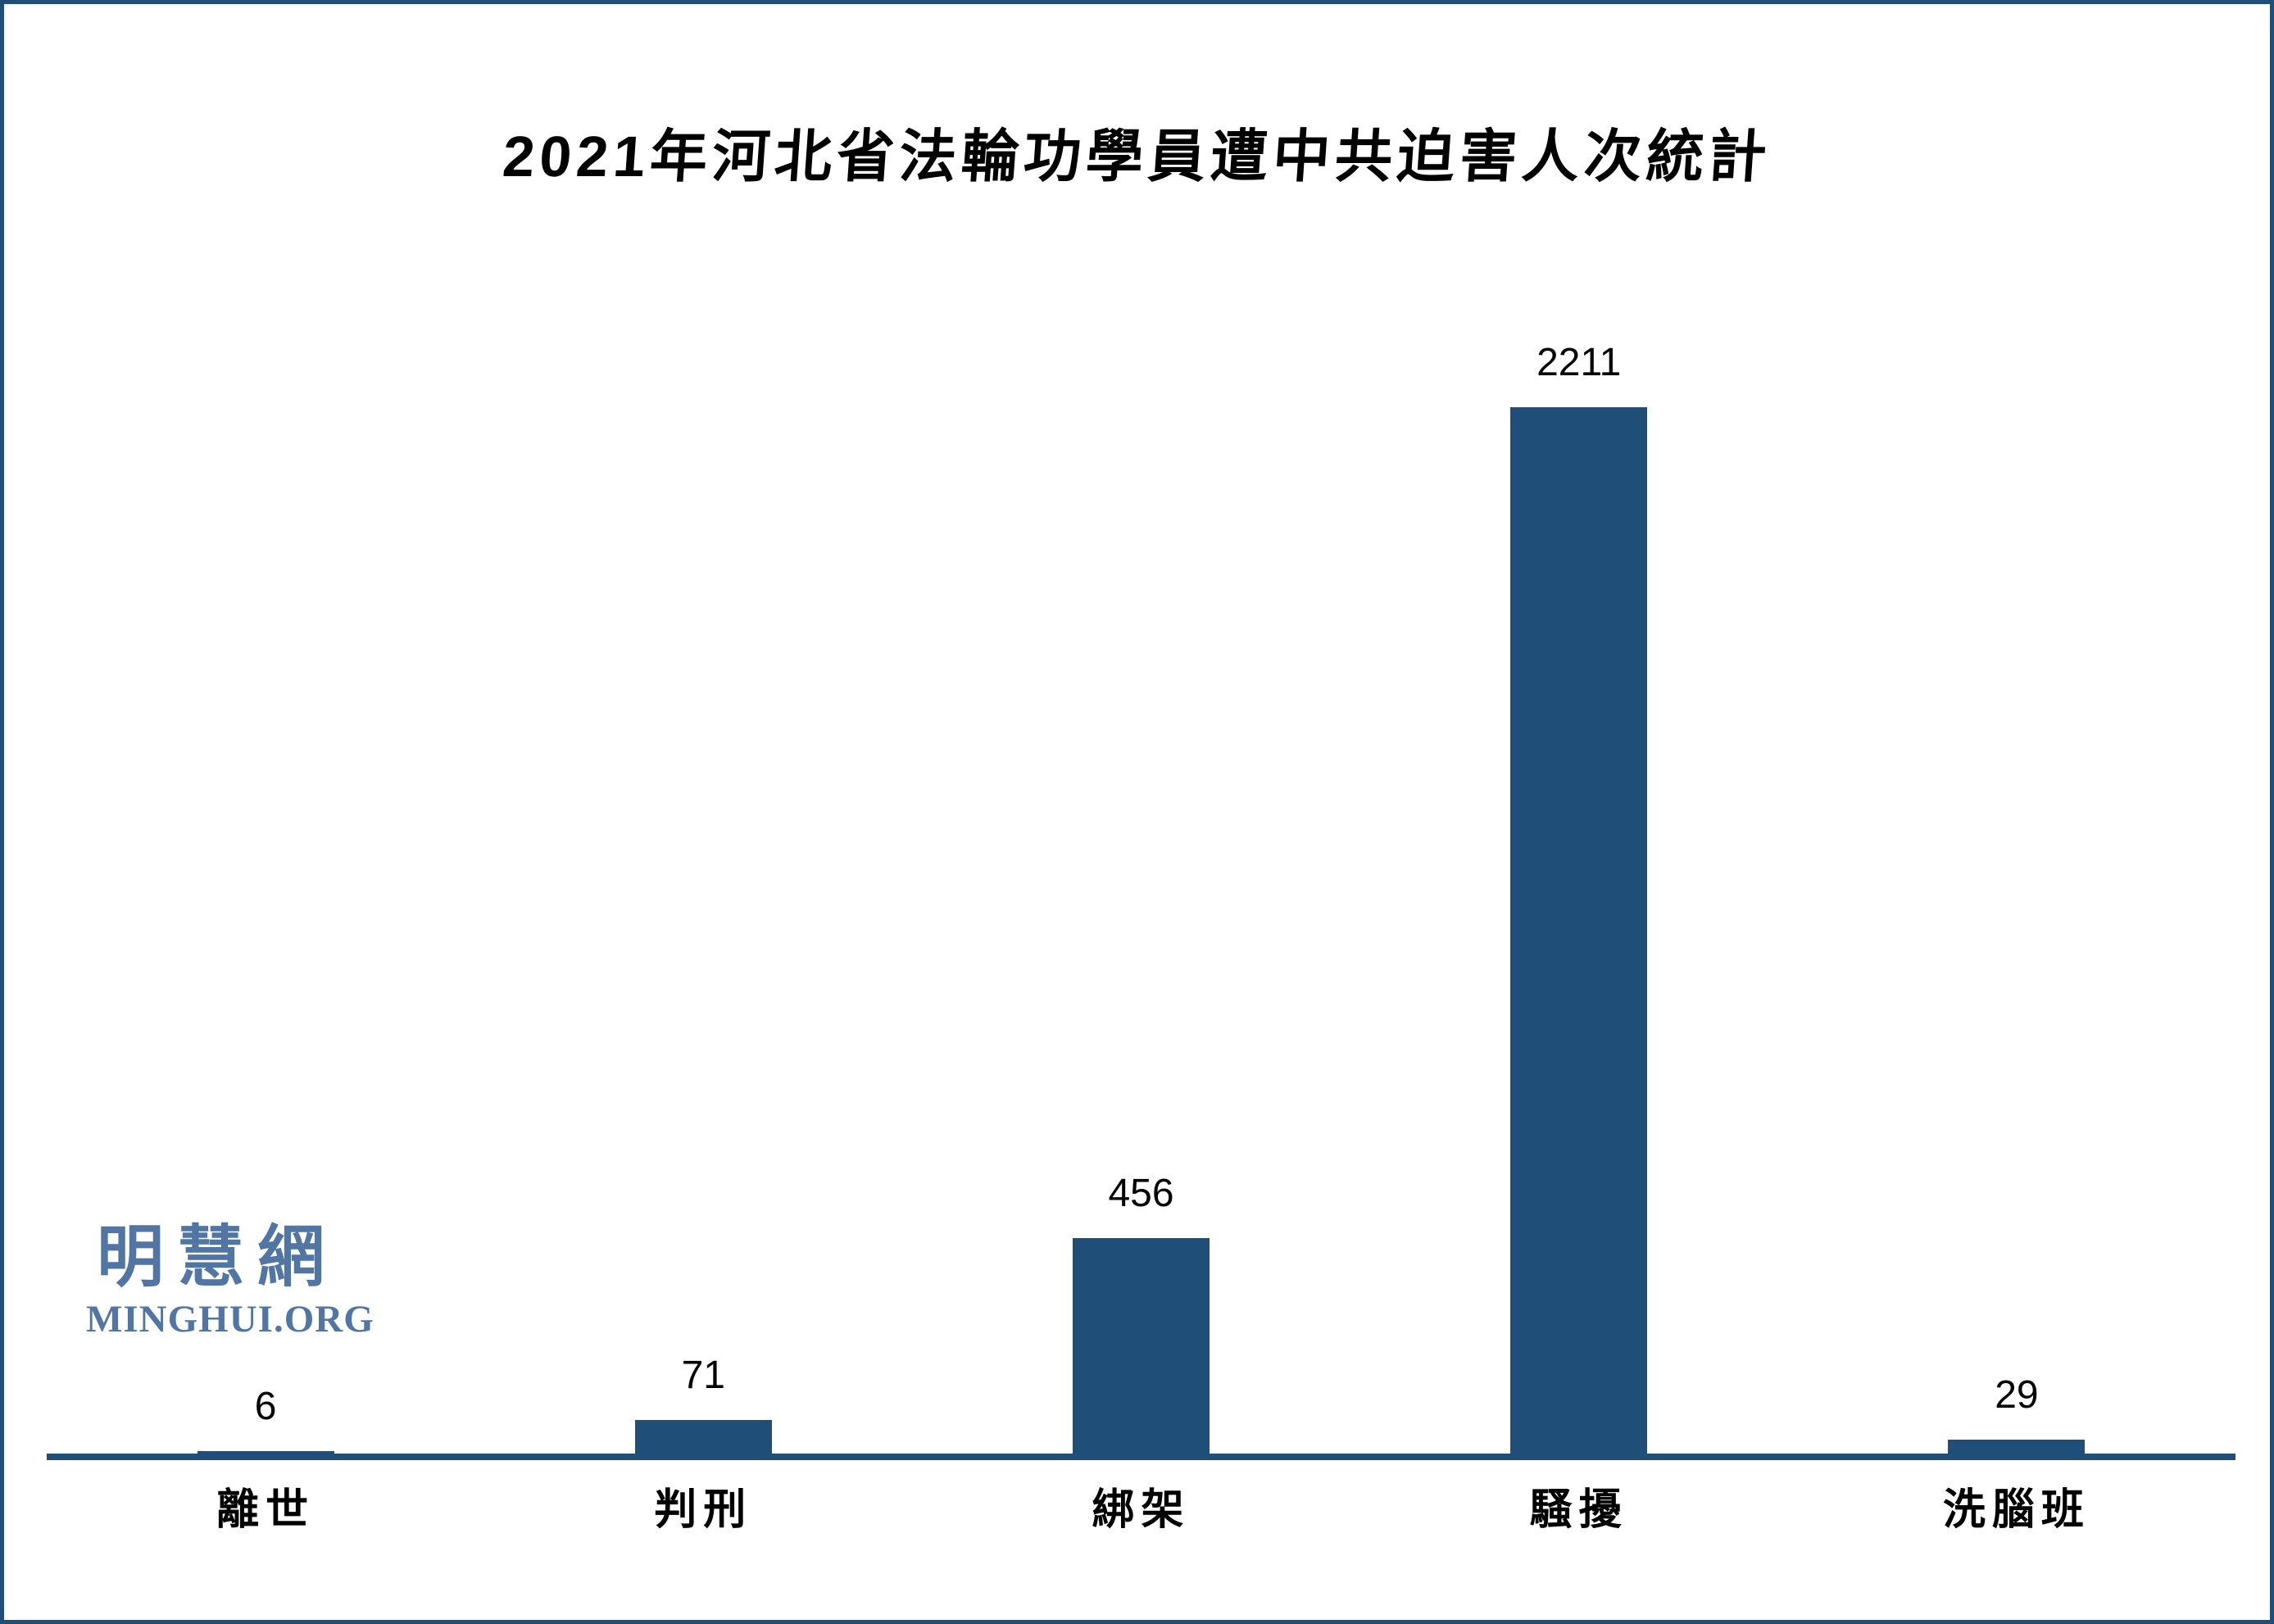 The height and width of the screenshot is (1624, 2274). Describe the element at coordinates (217, 1258) in the screenshot. I see `minghui-logo-cjk-text: 明慧網` at that location.